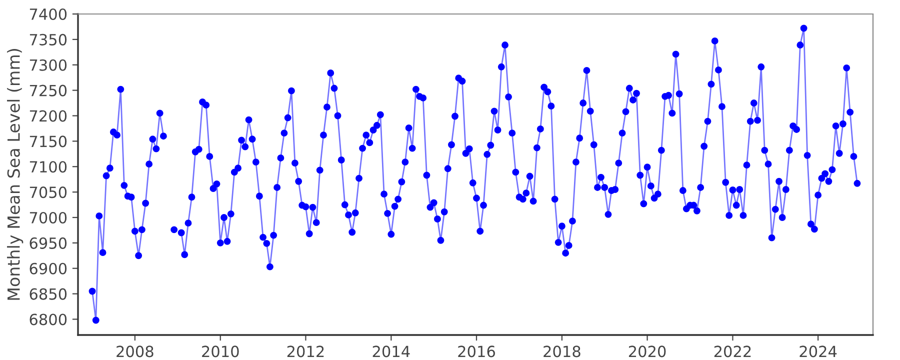 The width and height of the screenshot is (900, 360). I want to click on x-tick-label: 2020, so click(647, 352).